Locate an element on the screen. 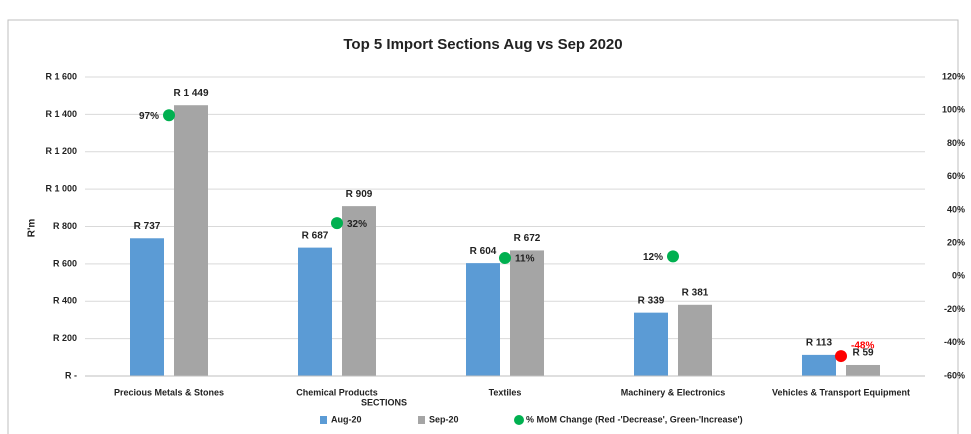 The height and width of the screenshot is (434, 971). bar-value-label: R 672 is located at coordinates (527, 238).